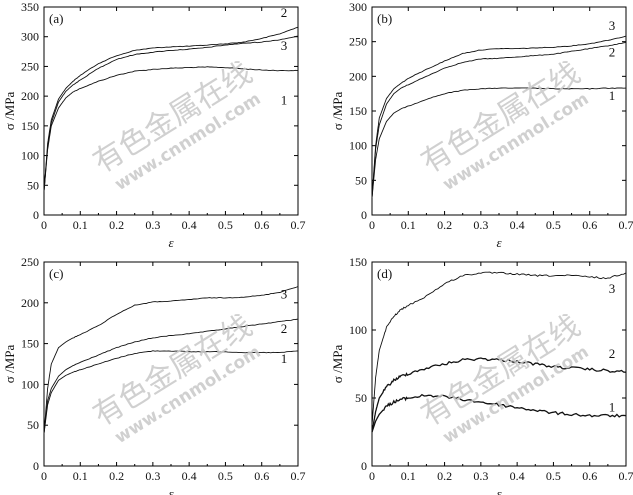 This screenshot has height=495, width=633. Describe the element at coordinates (384, 273) in the screenshot. I see `panel-label: (d)` at that location.